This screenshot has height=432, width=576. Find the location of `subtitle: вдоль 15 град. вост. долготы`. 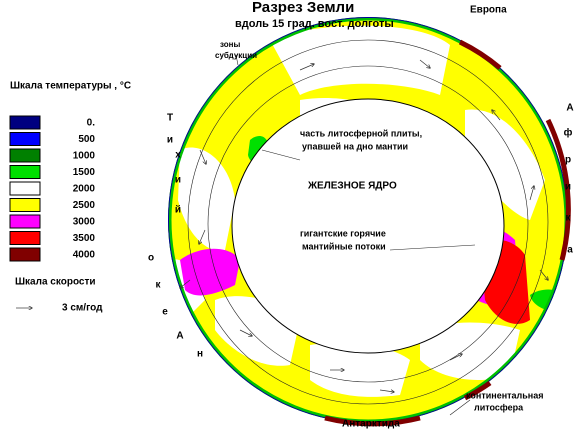

subtitle: вдоль 15 град. вост. долготы is located at coordinates (314, 24).